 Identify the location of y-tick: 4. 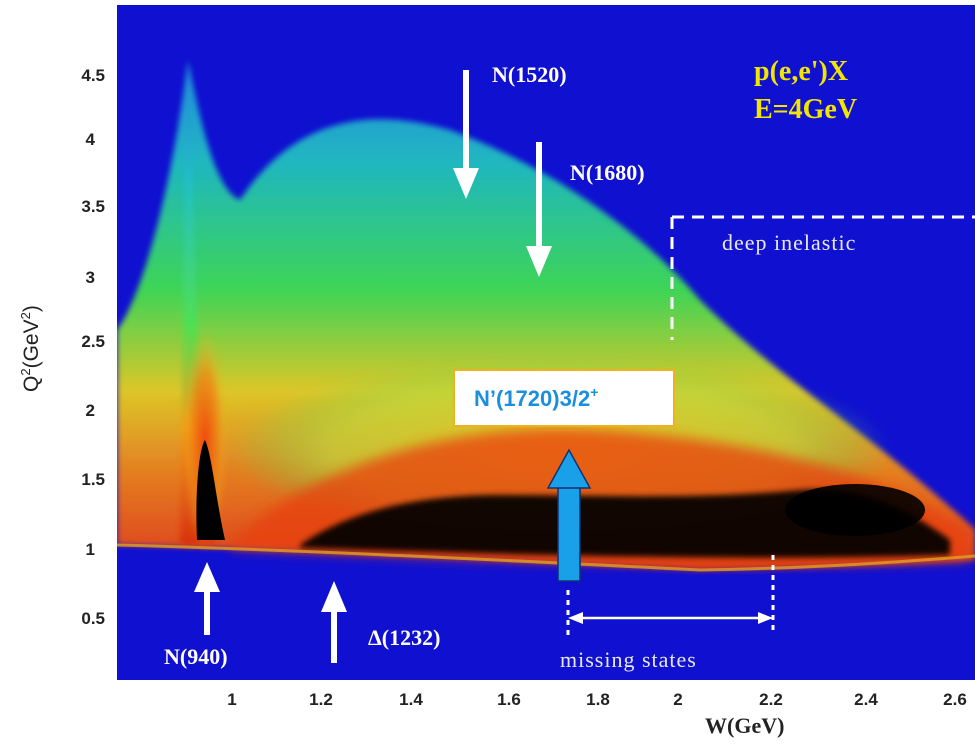
(91, 139).